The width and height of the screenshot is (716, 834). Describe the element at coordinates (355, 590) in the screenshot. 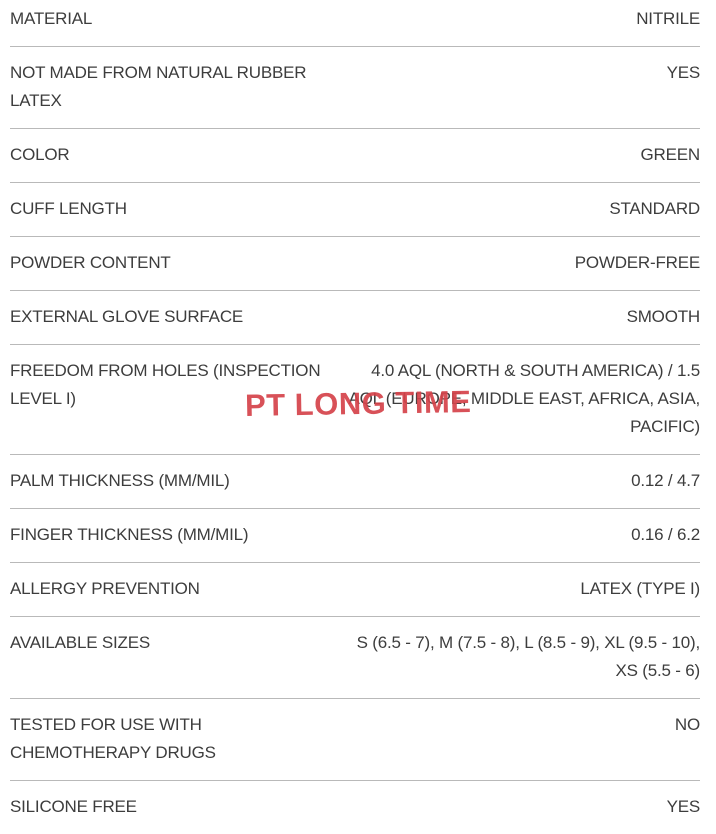

I see `spec-row: ALLERGY PREVENTION LATEX (TYPE I)` at that location.